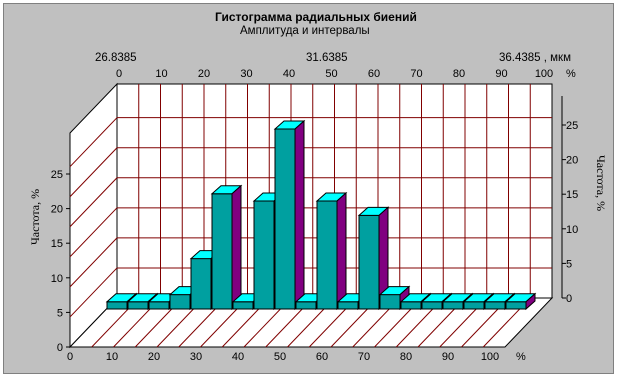 This screenshot has height=378, width=618. What do you see at coordinates (448, 357) in the screenshot?
I see `bottom-axis-tick-label: 90` at bounding box center [448, 357].